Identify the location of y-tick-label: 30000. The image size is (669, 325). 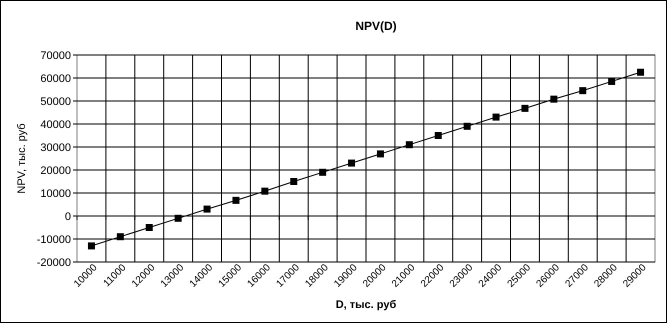
(55, 148).